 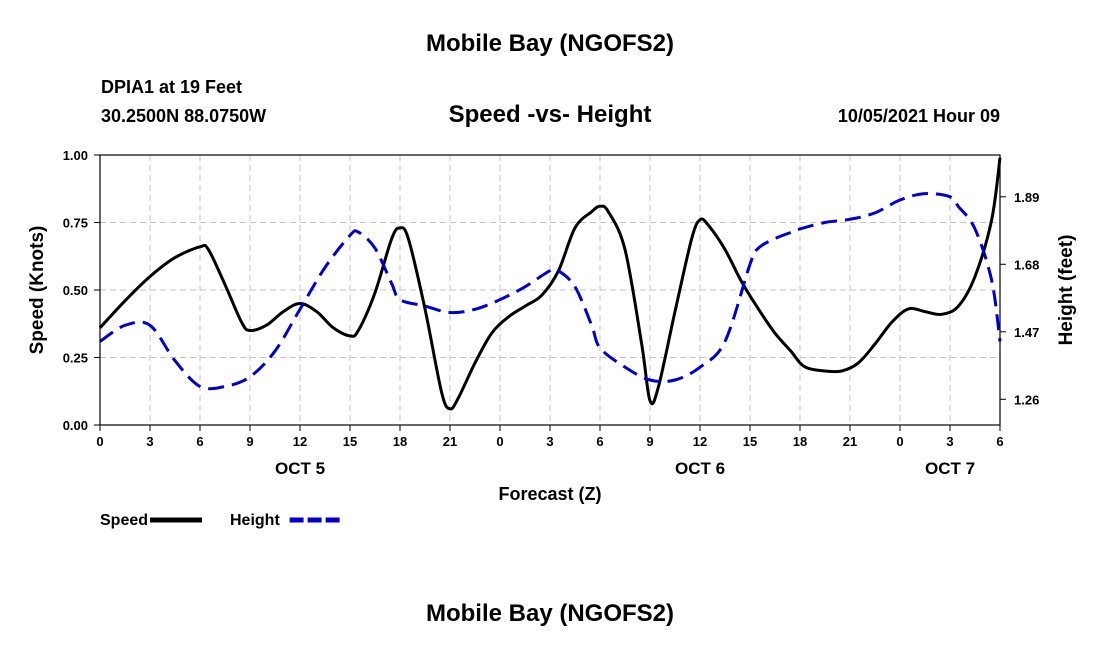 I want to click on y2-tick-label: 1.47, so click(x=1026, y=332).